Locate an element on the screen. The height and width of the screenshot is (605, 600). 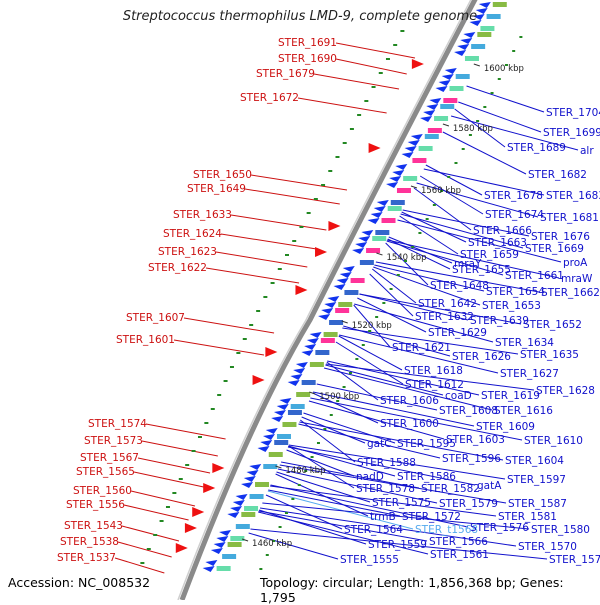
right-gene-label: STER_t1568 is located at coordinates (446, 530).